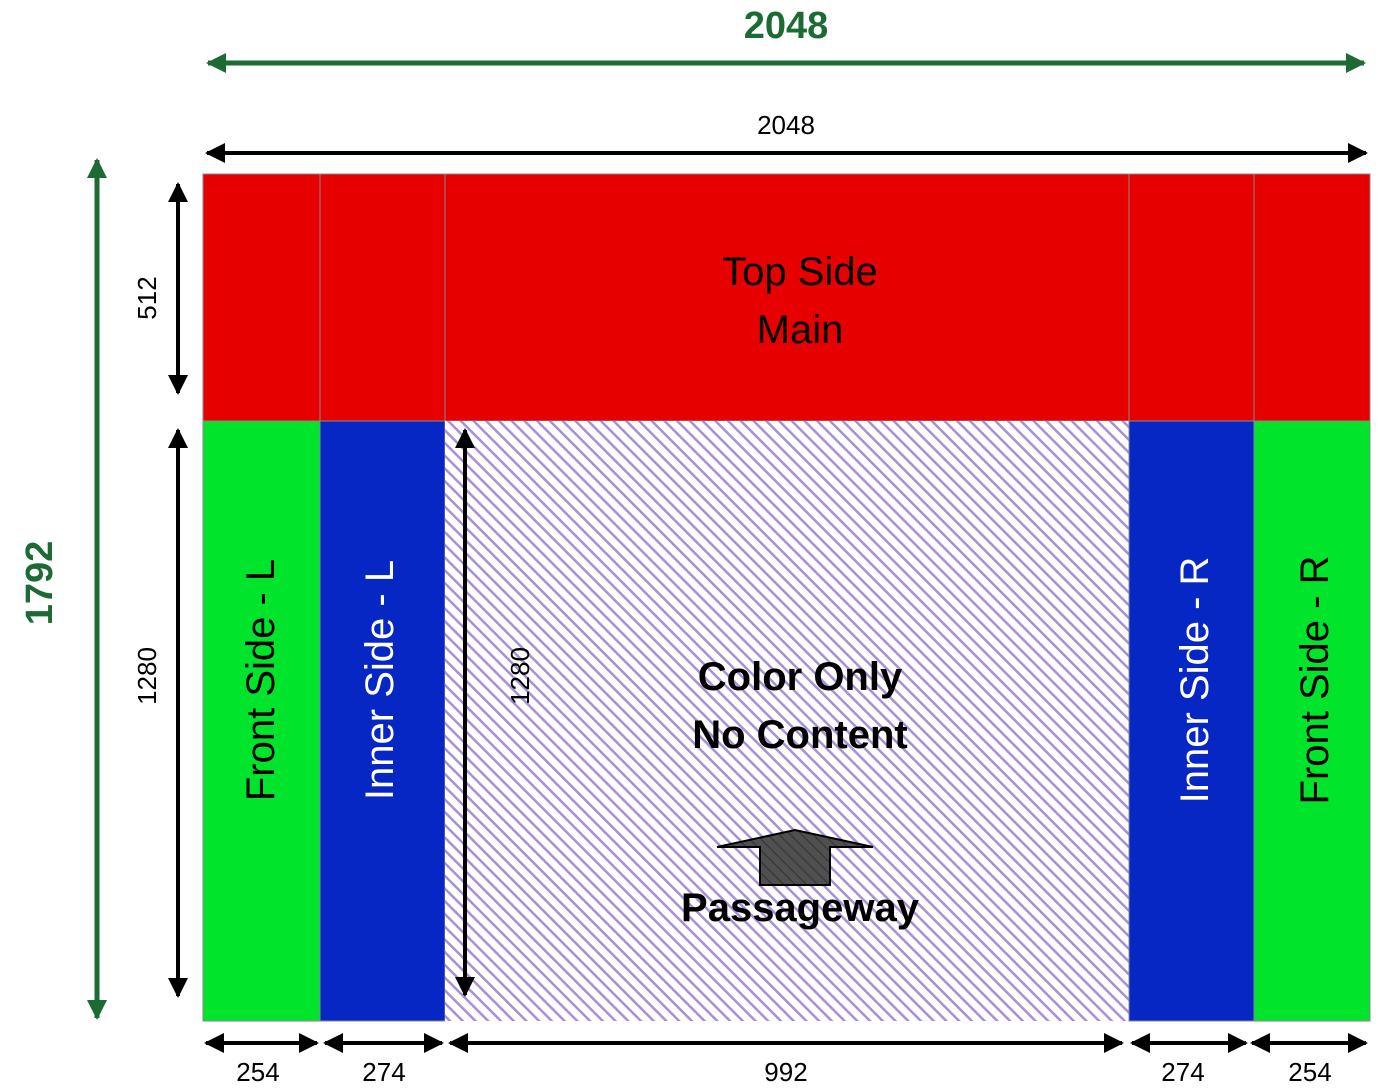 The height and width of the screenshot is (1092, 1386). Describe the element at coordinates (800, 677) in the screenshot. I see `color-only-label: Color Only` at that location.